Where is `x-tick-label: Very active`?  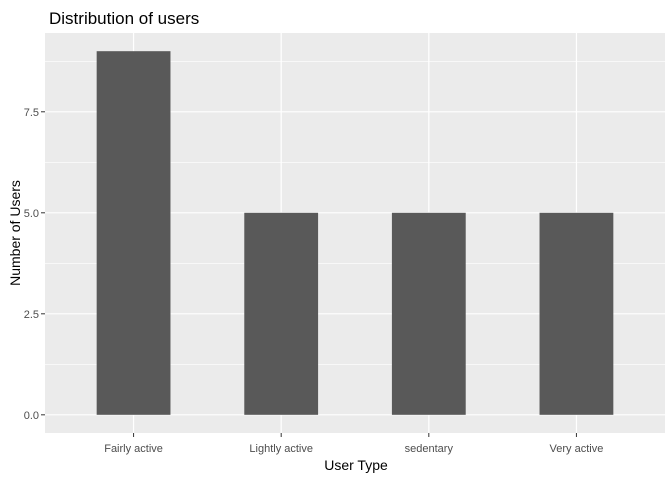
x-tick-label: Very active is located at coordinates (577, 449).